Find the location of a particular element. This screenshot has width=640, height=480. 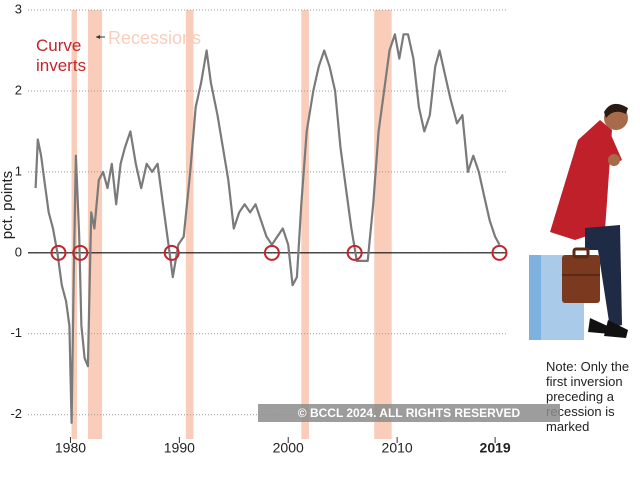

copyright: © BCCL 2024. ALL RIGHTS RESERVED is located at coordinates (409, 413).